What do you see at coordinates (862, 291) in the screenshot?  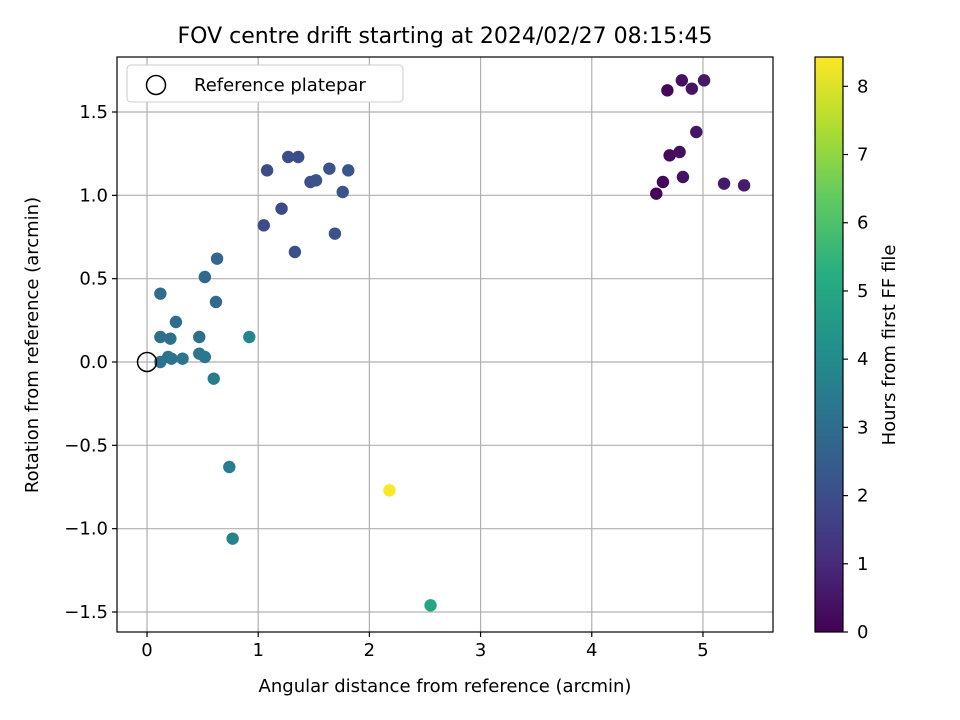 I see `colorbar-tick-label: 5` at bounding box center [862, 291].